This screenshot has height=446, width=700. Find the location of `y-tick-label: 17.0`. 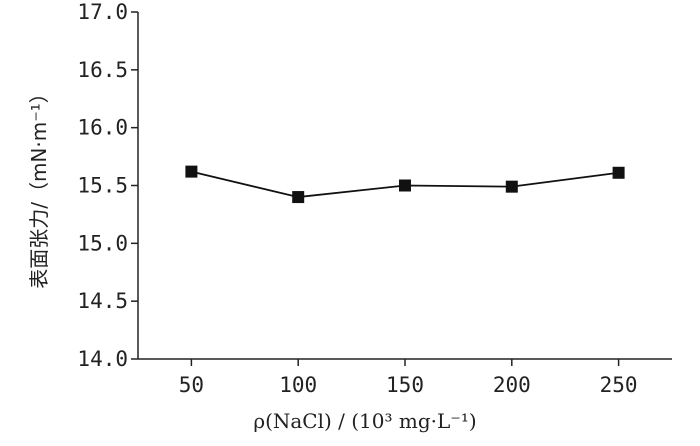

y-tick-label: 17.0 is located at coordinates (102, 12).